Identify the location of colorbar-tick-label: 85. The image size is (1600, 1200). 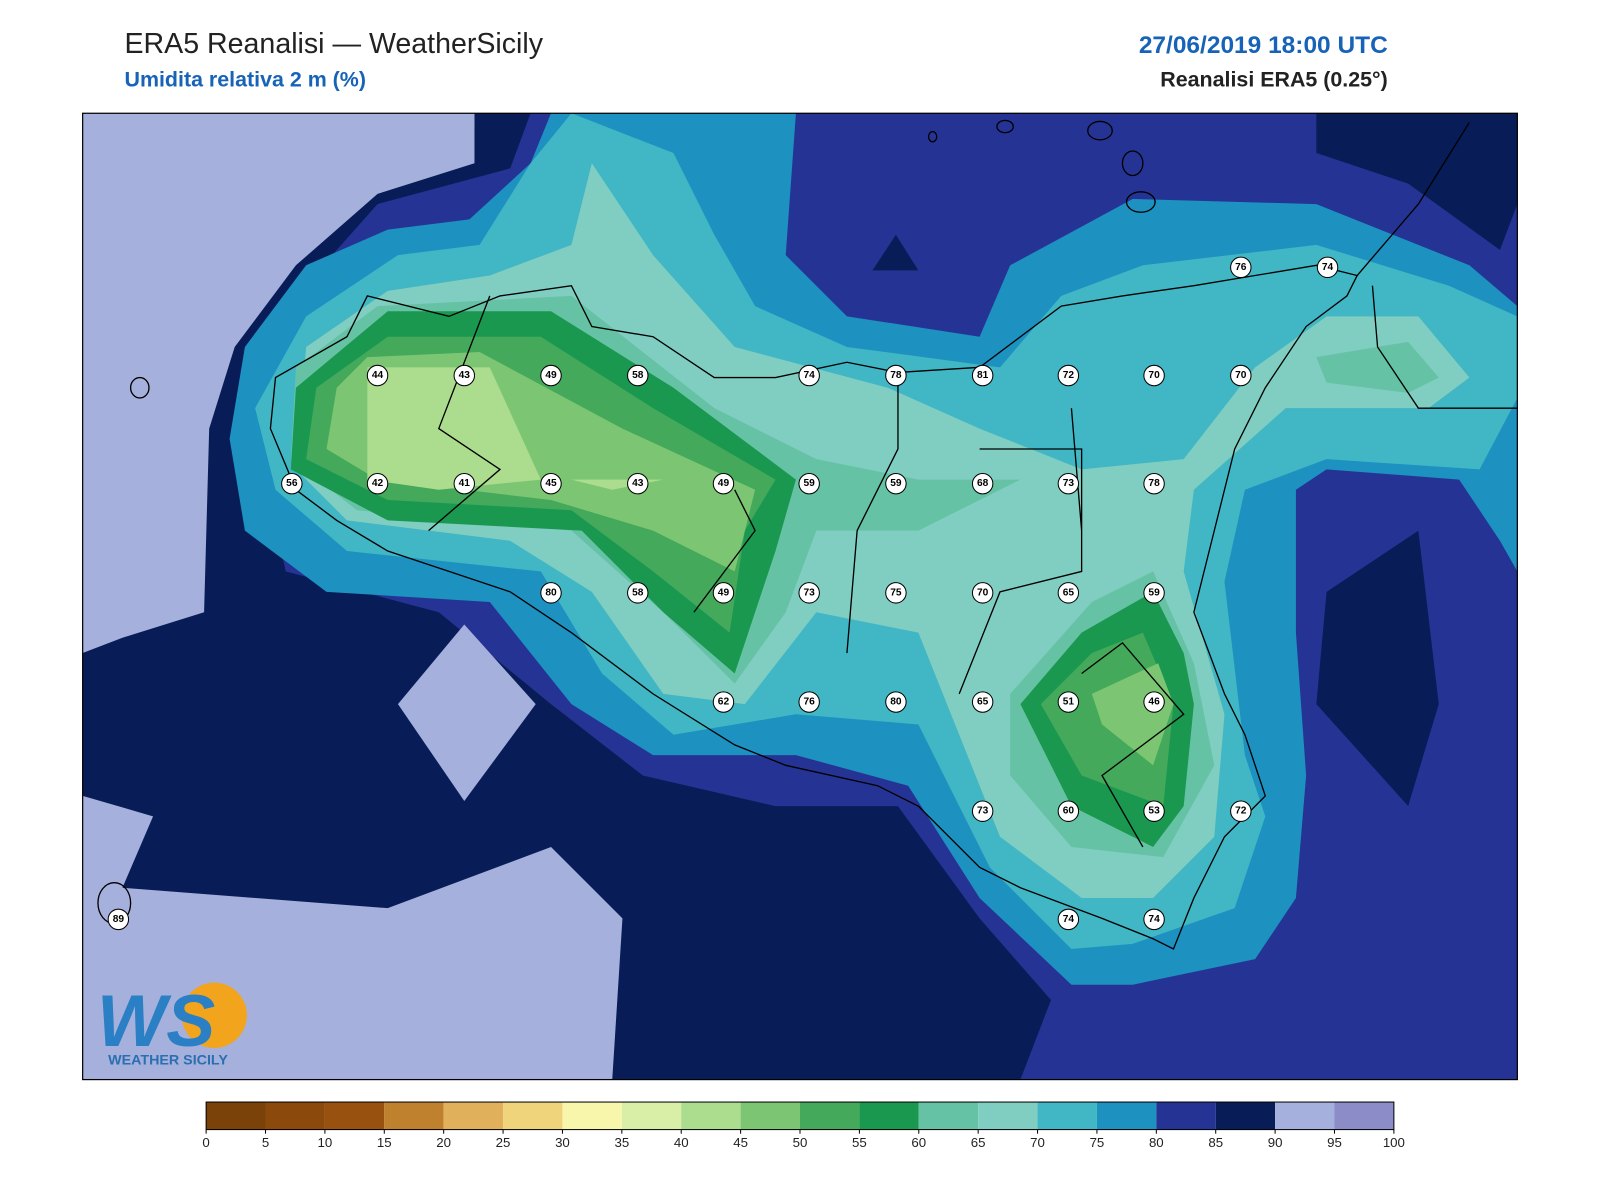
(1215, 1142).